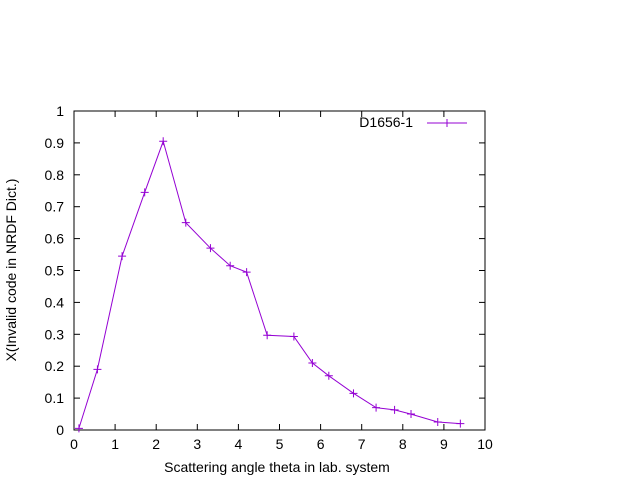  Describe the element at coordinates (321, 444) in the screenshot. I see `x-tick-label: 6` at that location.